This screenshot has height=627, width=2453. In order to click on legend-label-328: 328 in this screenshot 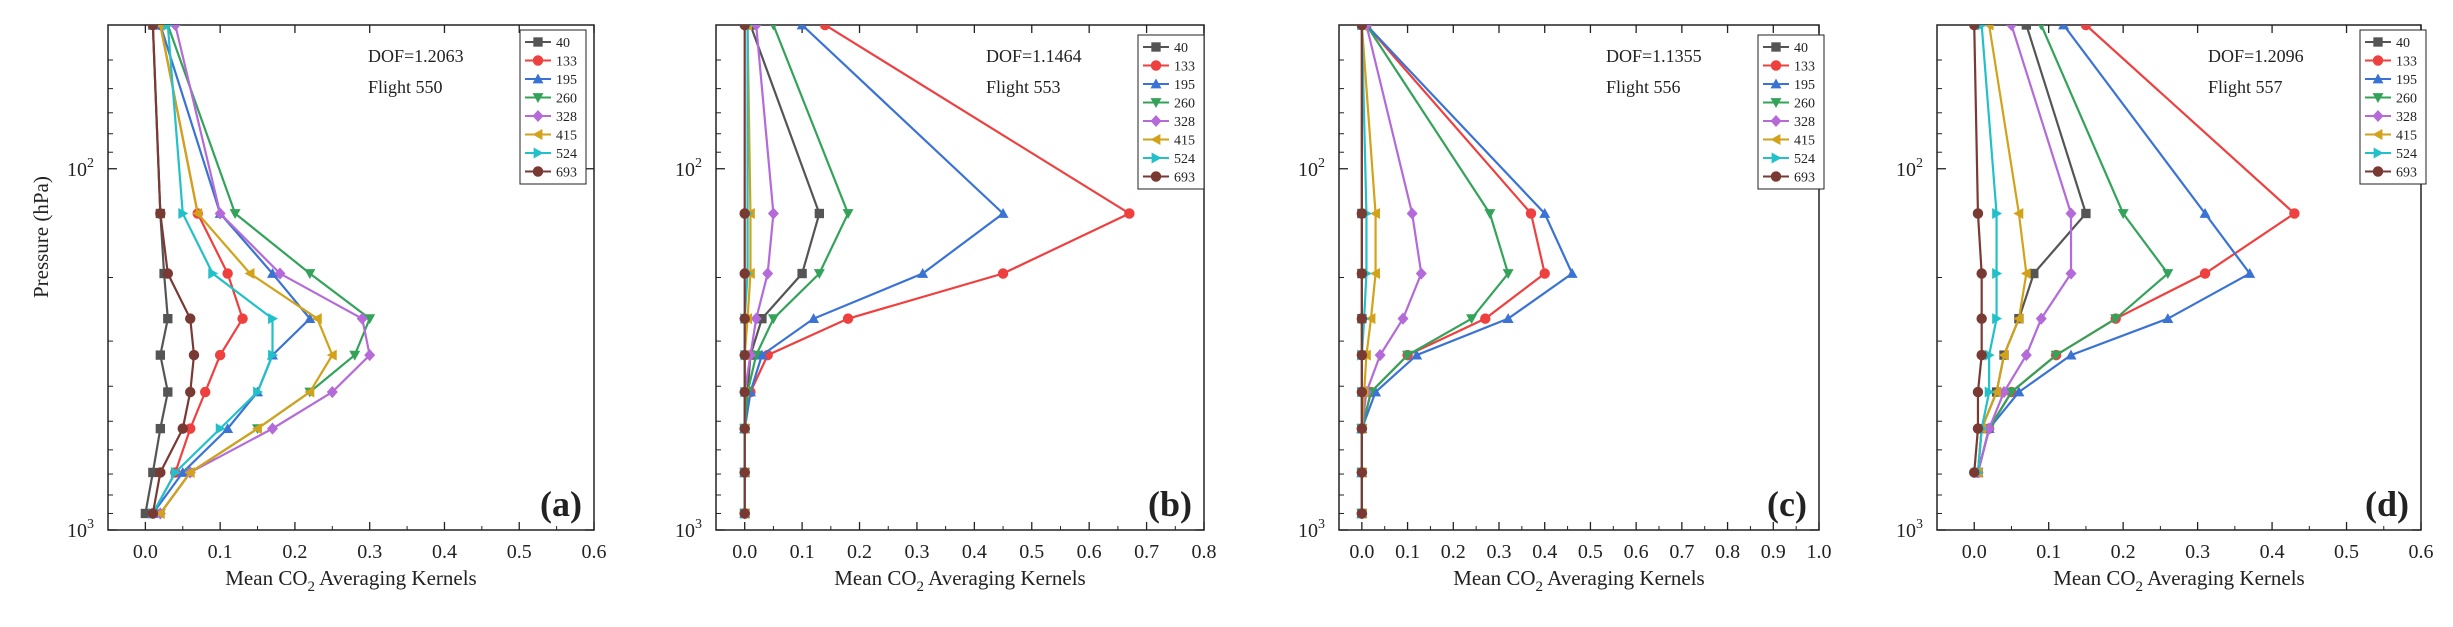, I will do `click(2406, 117)`.